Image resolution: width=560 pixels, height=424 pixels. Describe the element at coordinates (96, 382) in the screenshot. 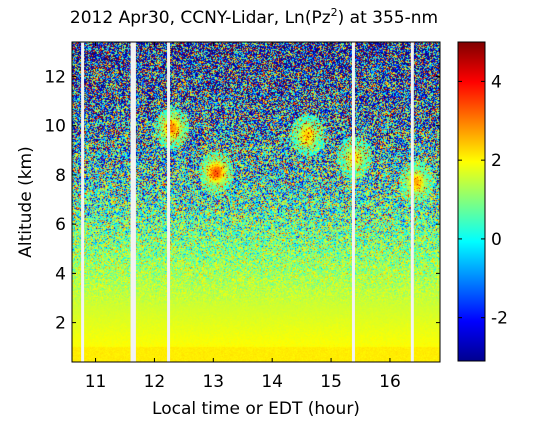

I see `x-tick-label: 11` at that location.